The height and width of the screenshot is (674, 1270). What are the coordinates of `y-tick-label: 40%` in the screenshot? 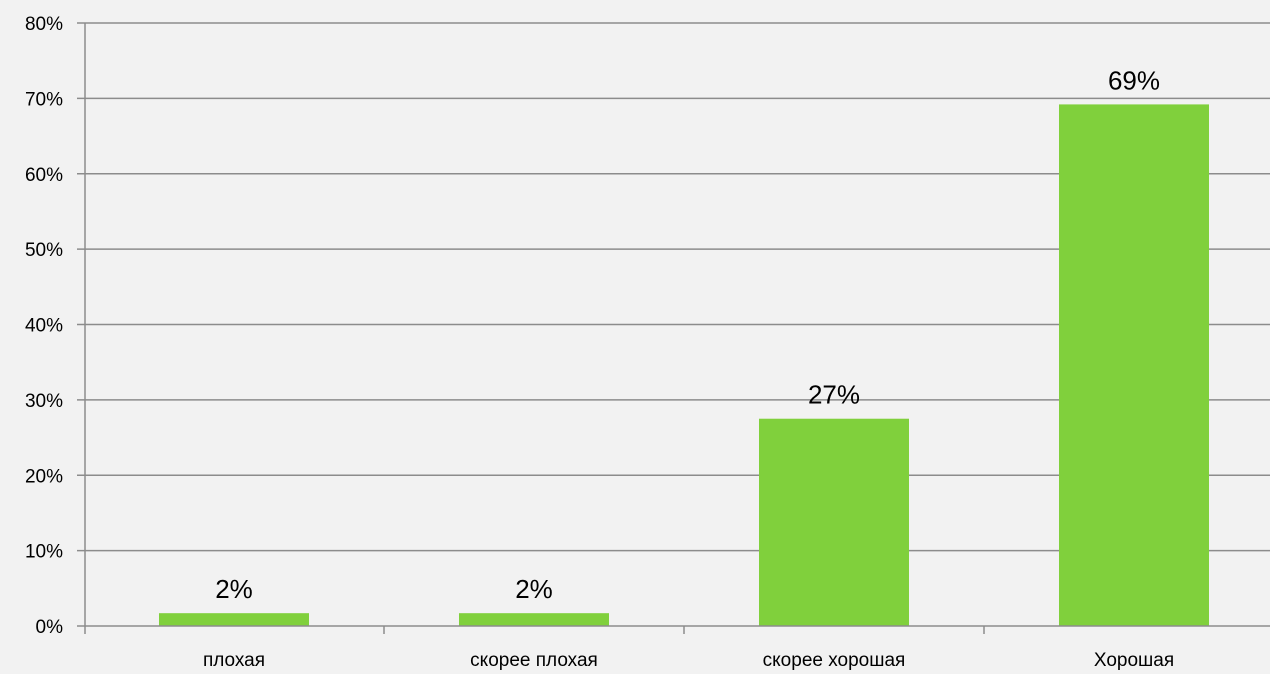 It's located at (44, 326).